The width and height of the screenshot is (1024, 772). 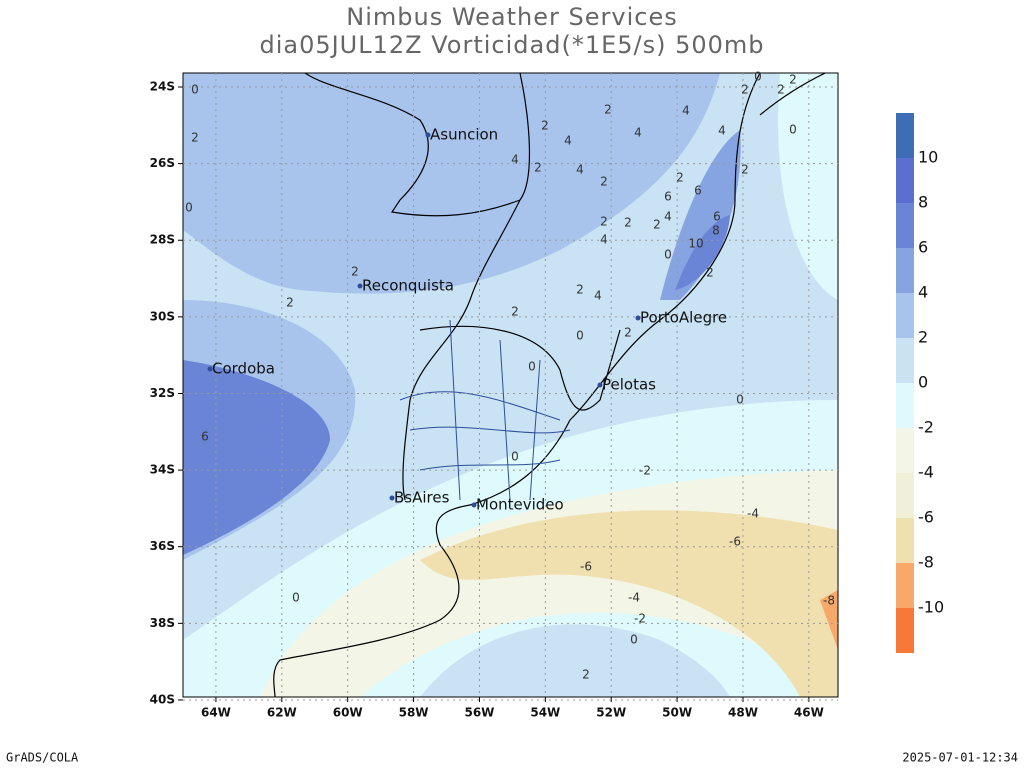 What do you see at coordinates (923, 202) in the screenshot?
I see `colorbar-label: 8` at bounding box center [923, 202].